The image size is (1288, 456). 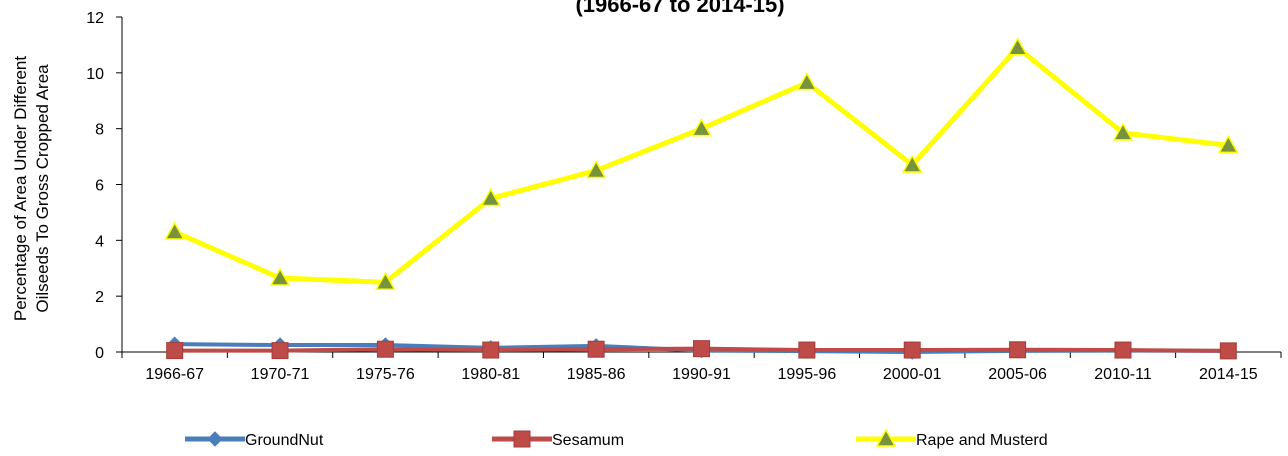 I want to click on y-tick-label: 0, so click(x=99, y=353).